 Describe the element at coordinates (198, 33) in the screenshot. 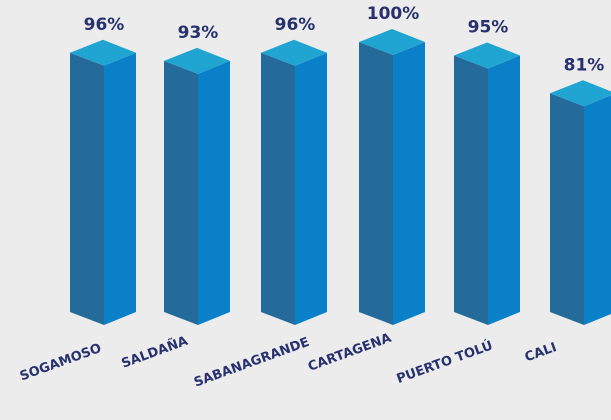

I see `data-label: 93%` at that location.